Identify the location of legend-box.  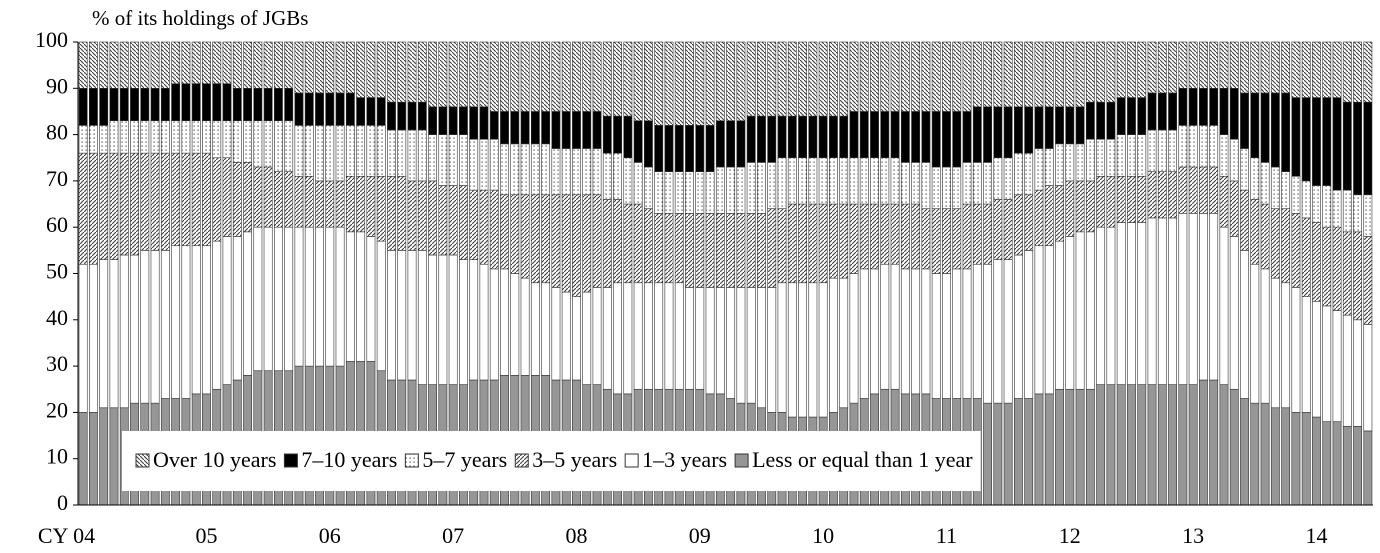
(551, 461).